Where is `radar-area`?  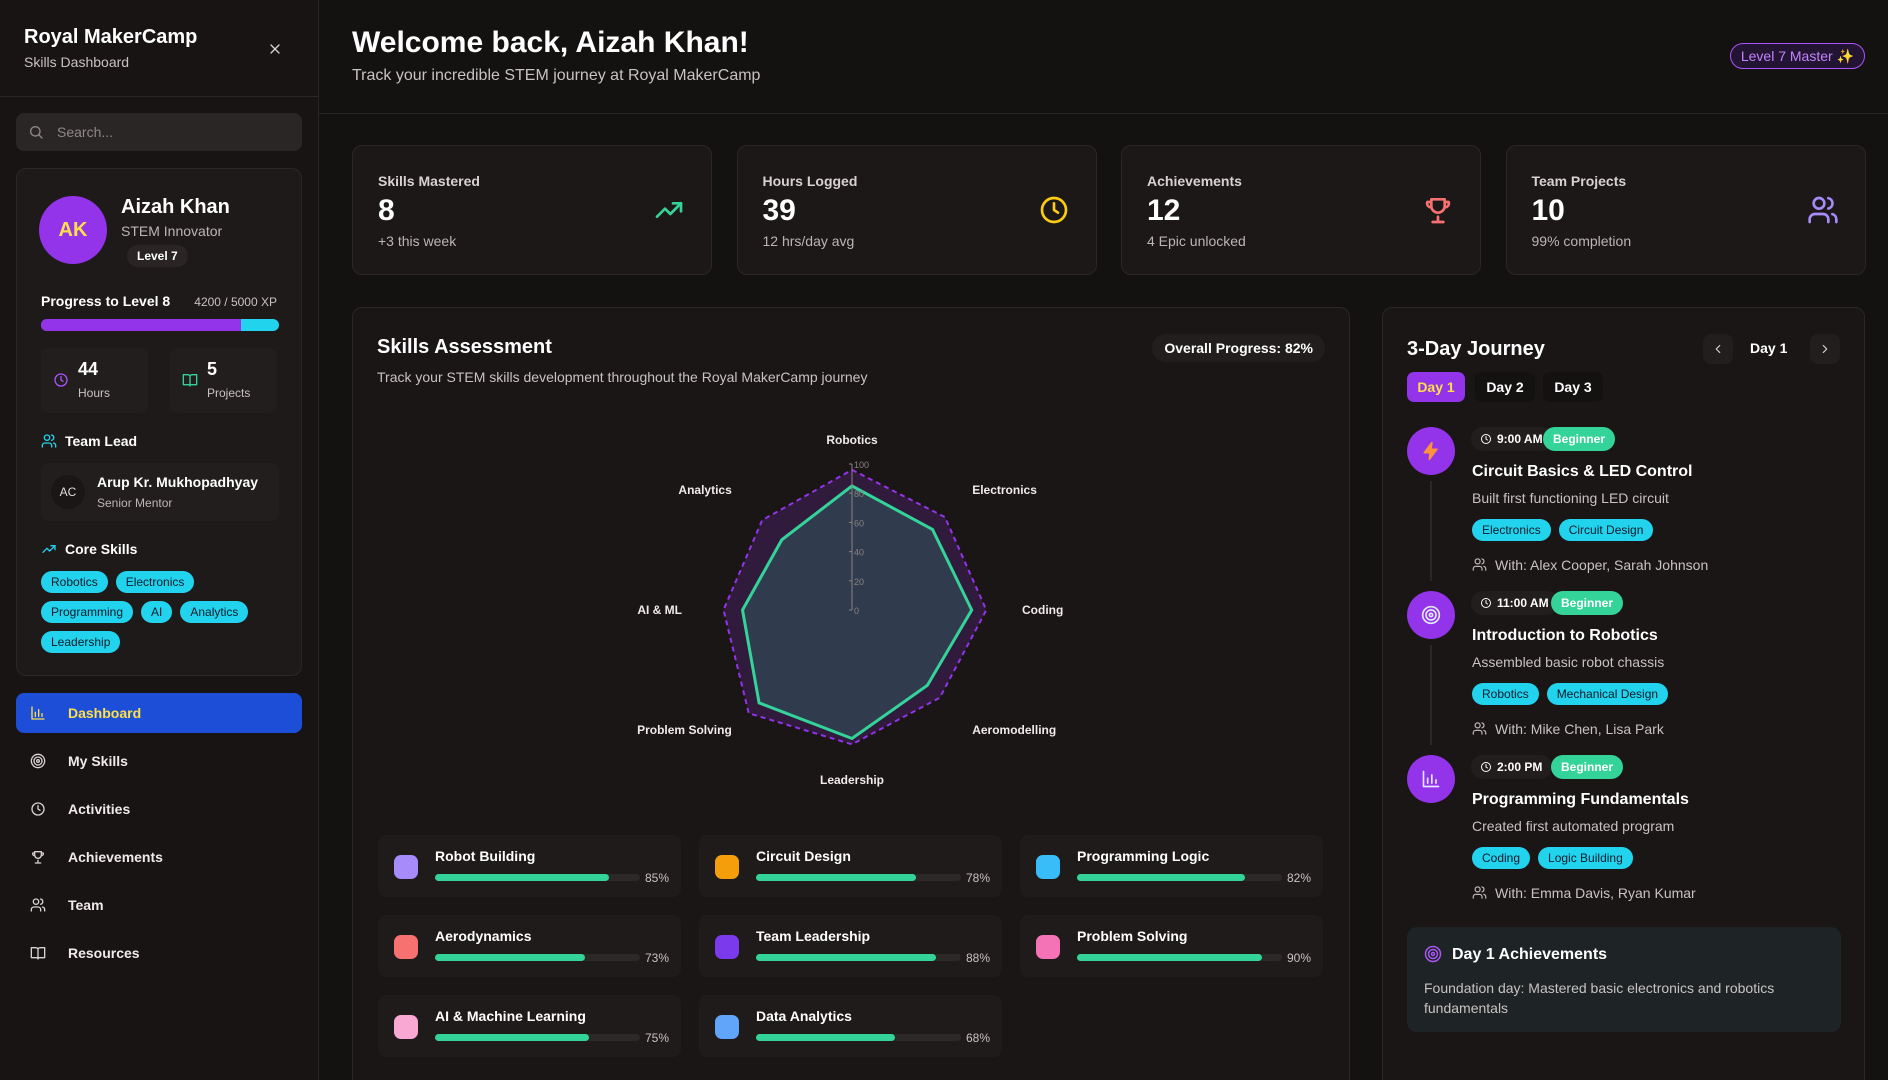
radar-area is located at coordinates (857, 612).